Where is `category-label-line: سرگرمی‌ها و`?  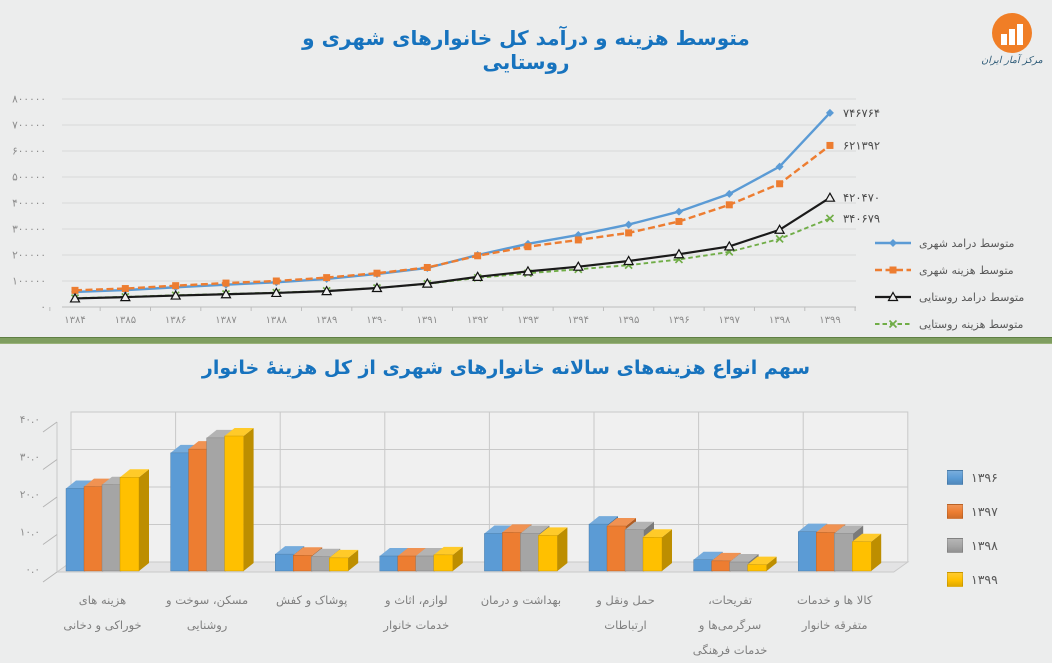 category-label-line: سرگرمی‌ها و is located at coordinates (730, 625).